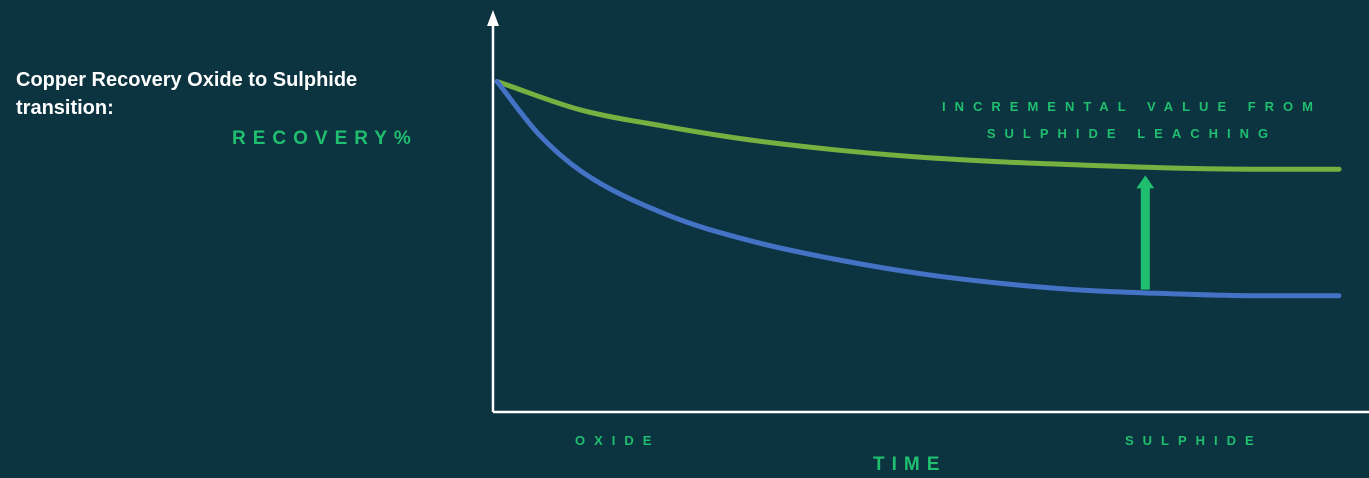  What do you see at coordinates (1145, 238) in the screenshot?
I see `incremental-arrow-shaft` at bounding box center [1145, 238].